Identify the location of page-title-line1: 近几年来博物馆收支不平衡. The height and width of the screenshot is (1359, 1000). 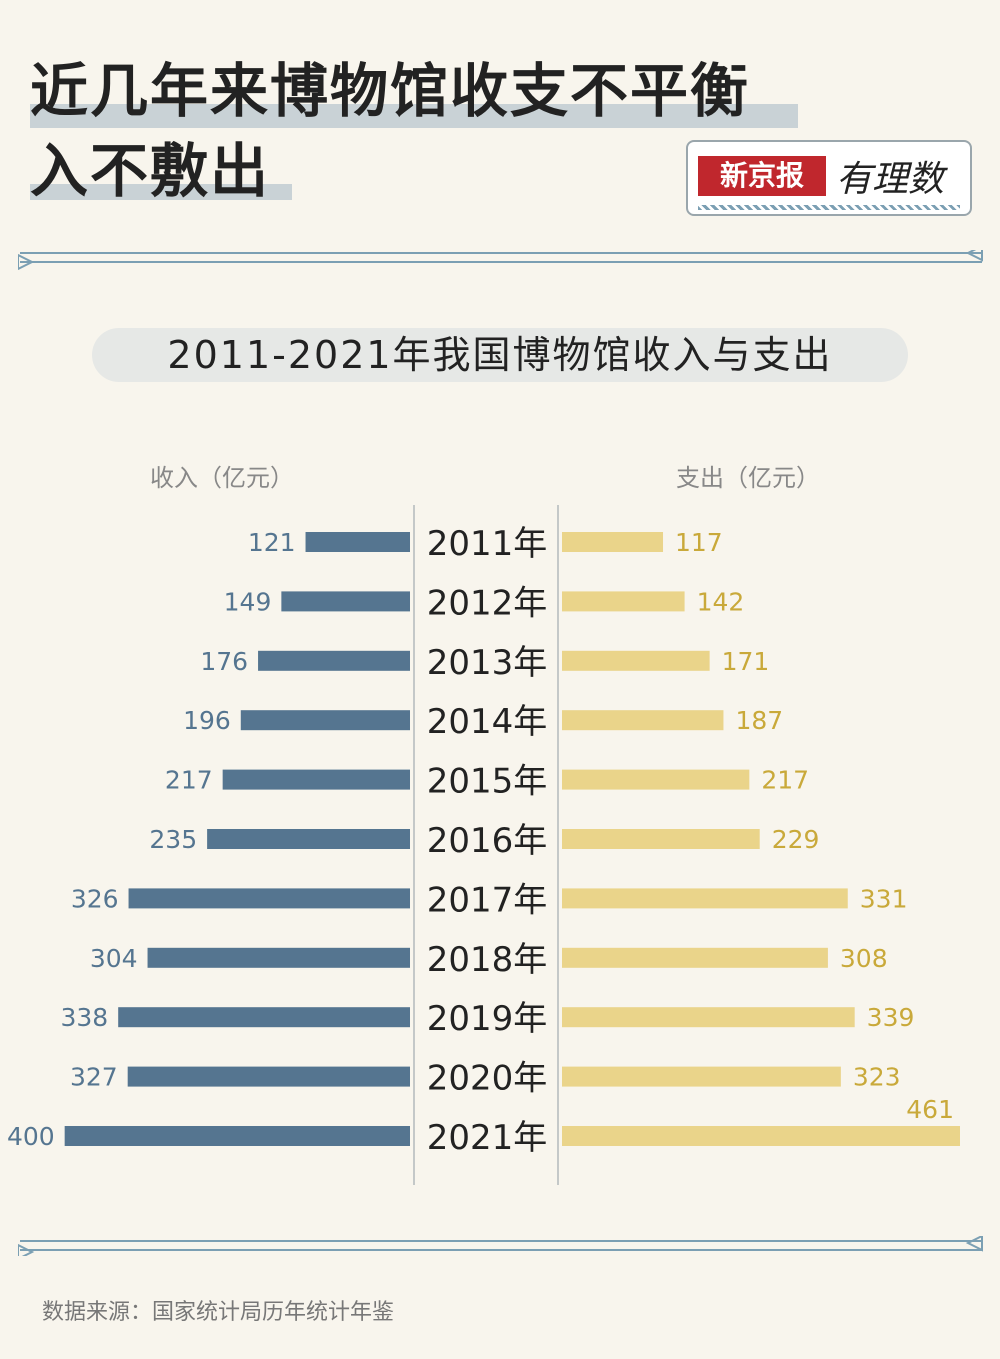
(390, 91).